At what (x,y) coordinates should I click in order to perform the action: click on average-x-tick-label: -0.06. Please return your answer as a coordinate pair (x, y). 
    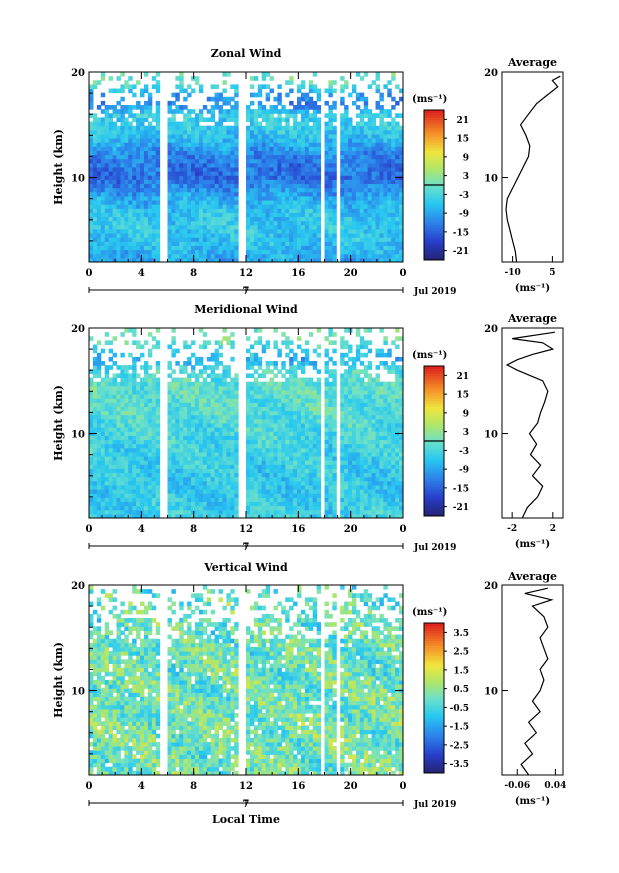
    Looking at the image, I should click on (517, 786).